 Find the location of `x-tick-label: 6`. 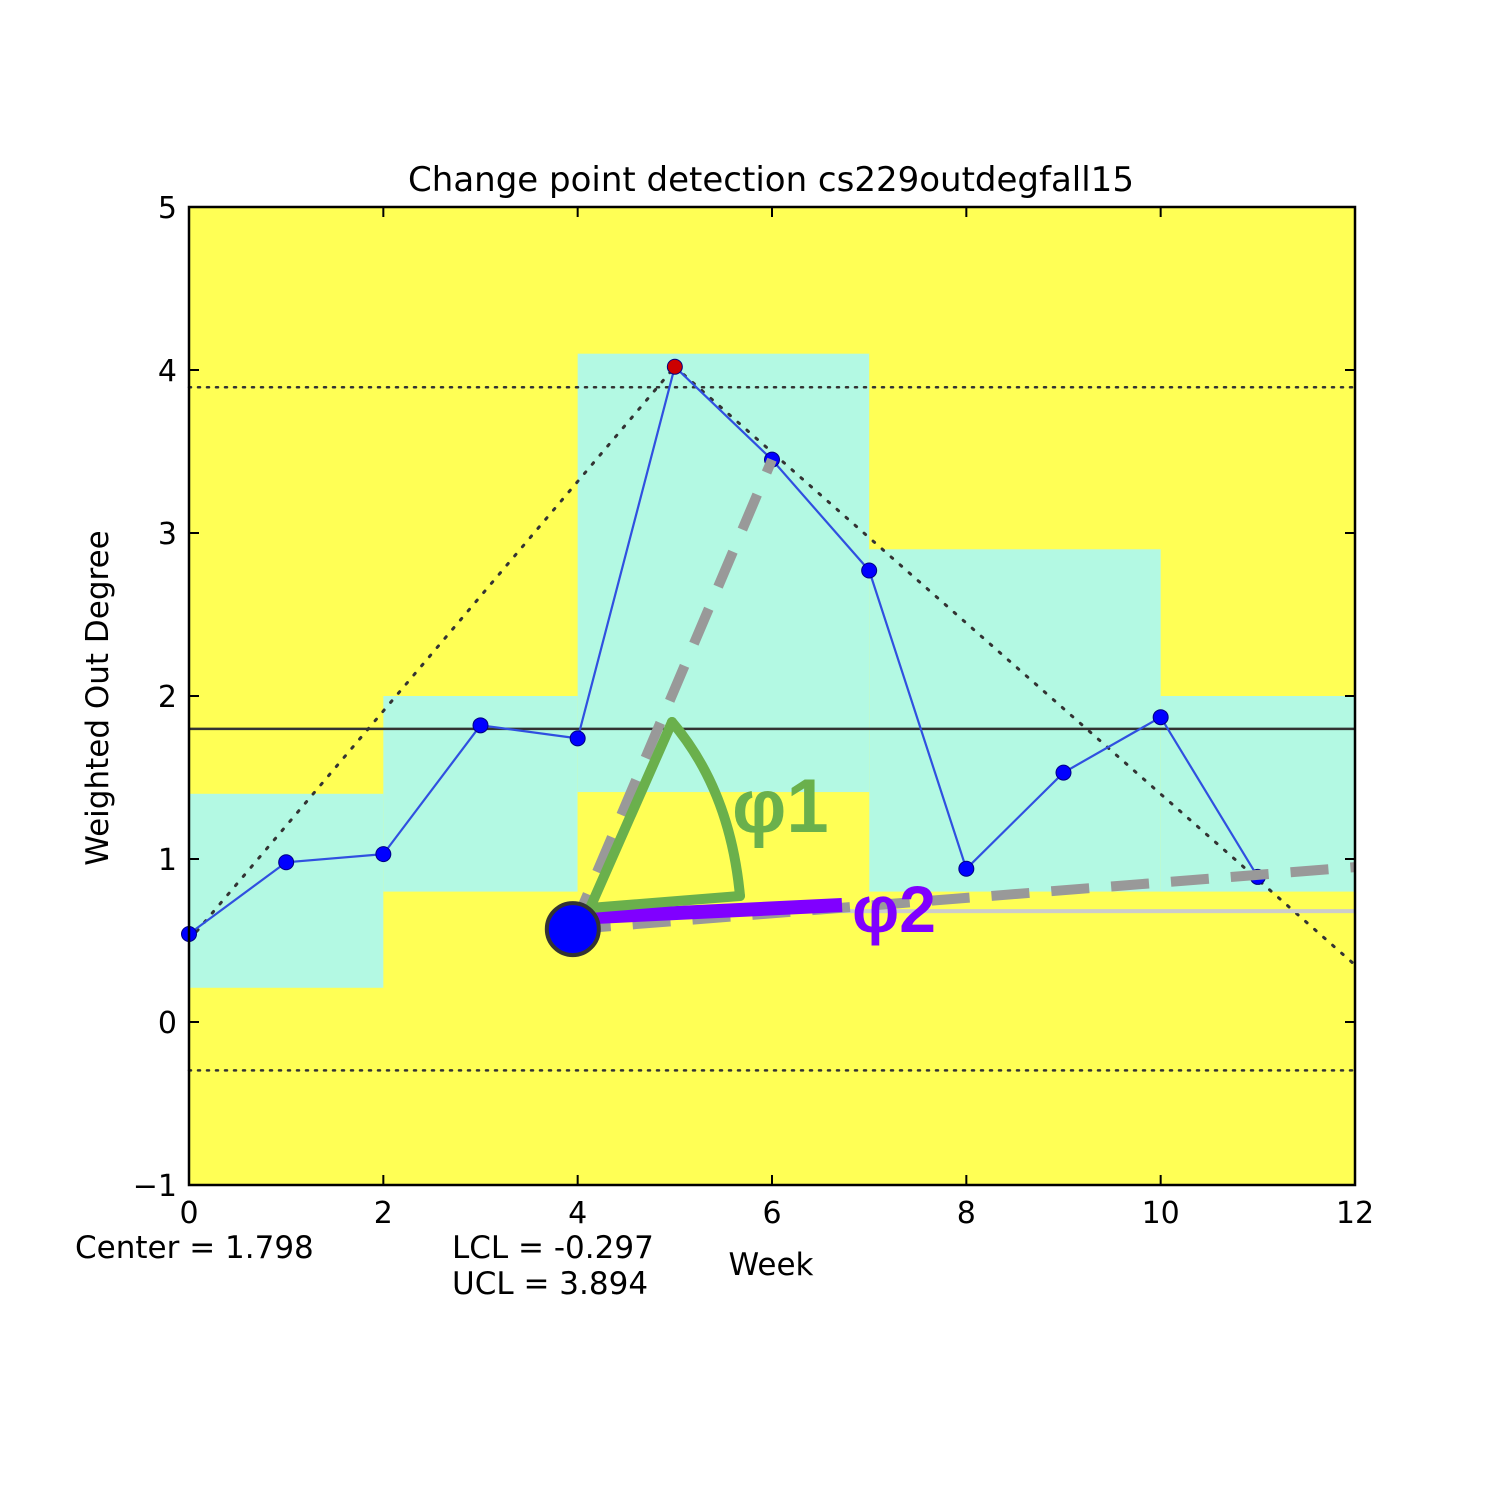

x-tick-label: 6 is located at coordinates (771, 1213).